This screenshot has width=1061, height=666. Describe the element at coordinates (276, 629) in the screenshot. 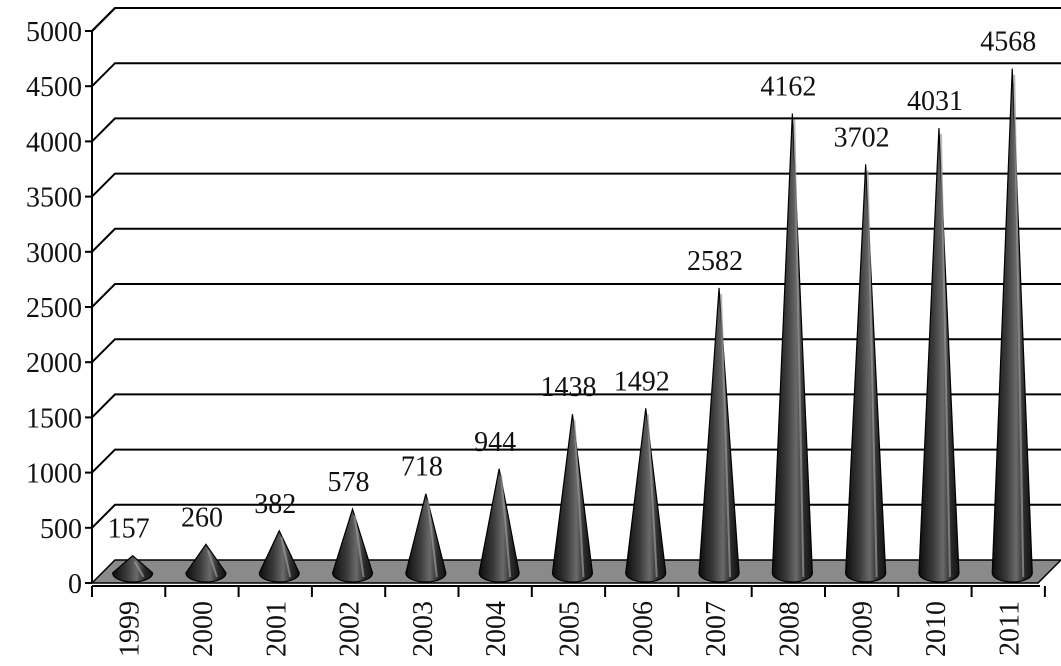

I see `x-tick-label: 2001` at that location.